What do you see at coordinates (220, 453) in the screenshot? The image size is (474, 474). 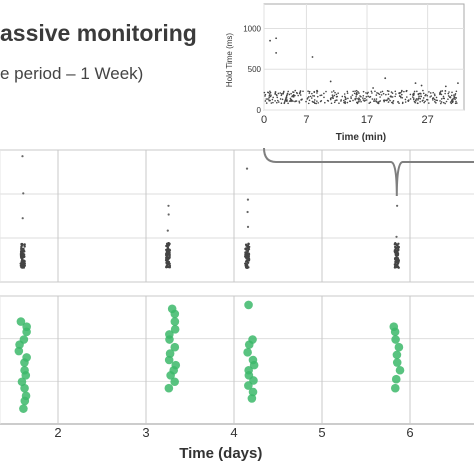 I see `x-axis-label: Time (days)` at bounding box center [220, 453].